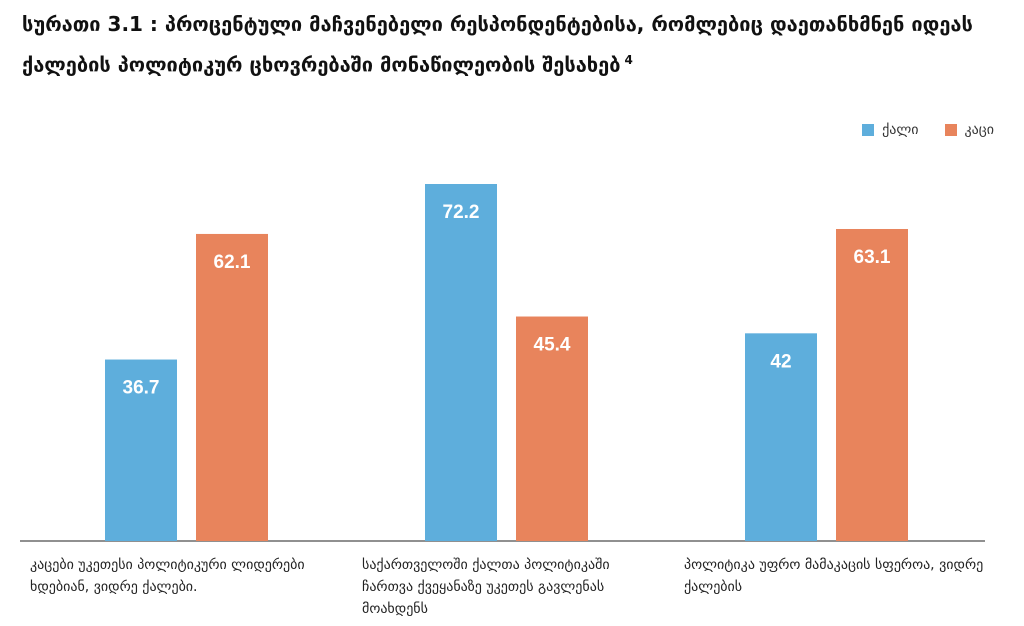 The image size is (1024, 626). I want to click on data-label-women-1: 36.7, so click(141, 388).